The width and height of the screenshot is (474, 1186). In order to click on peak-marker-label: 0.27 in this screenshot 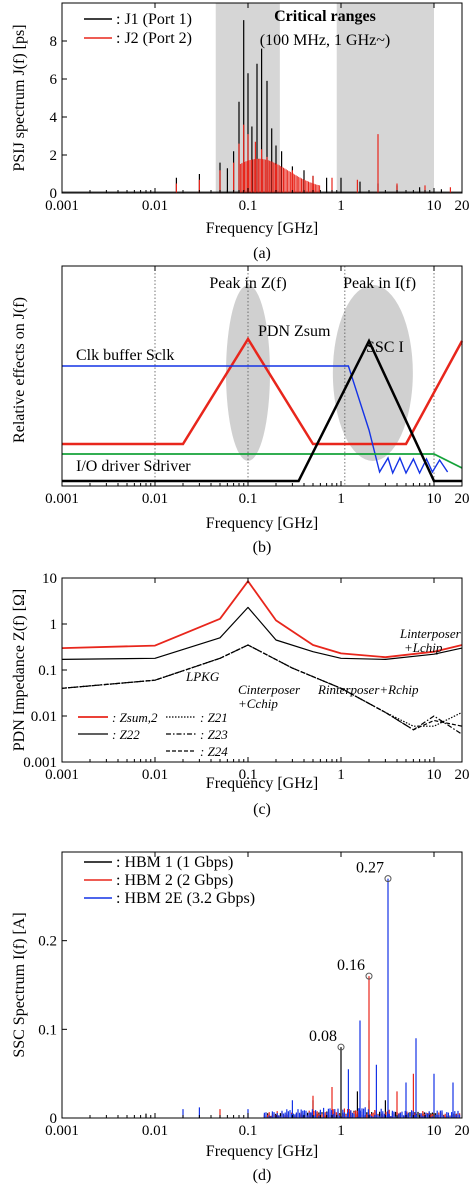, I will do `click(370, 868)`.